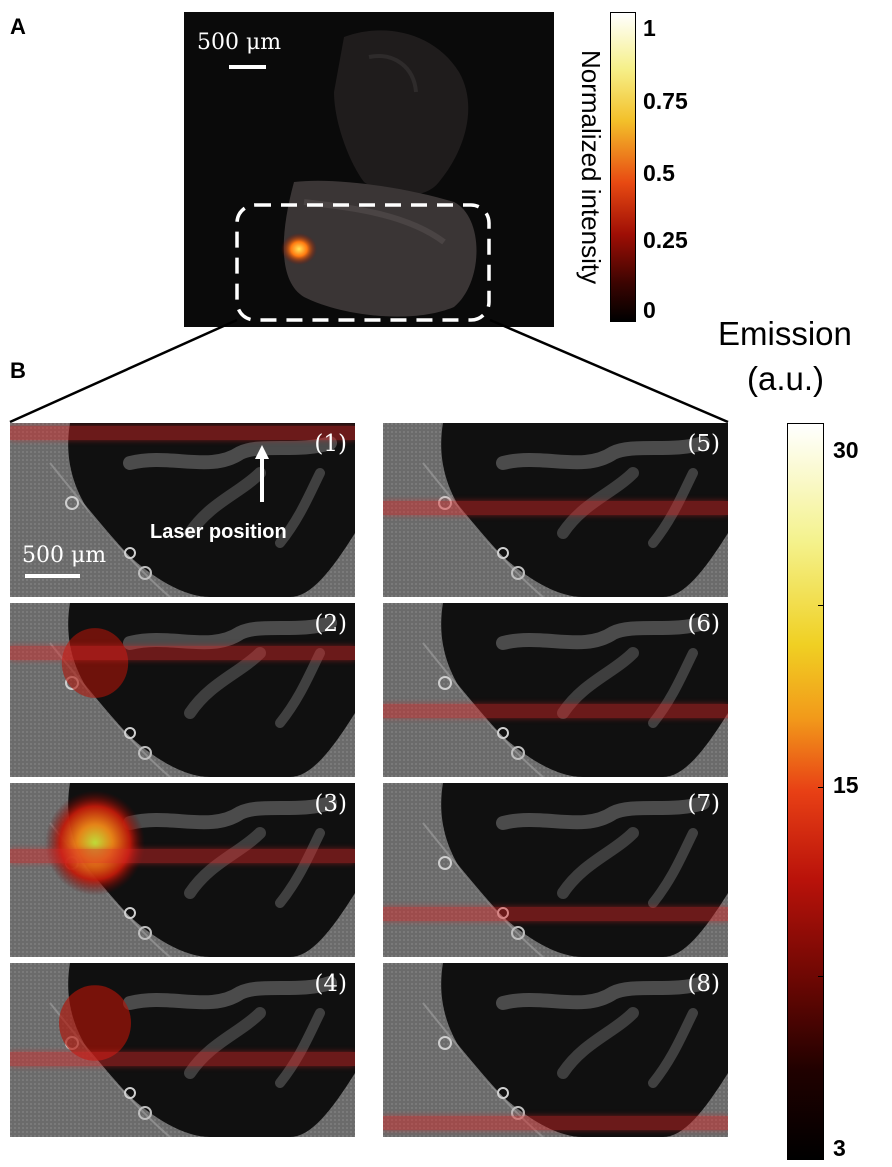 Image resolution: width=892 pixels, height=1167 pixels. Describe the element at coordinates (703, 624) in the screenshot. I see `frame-label: (6)` at that location.